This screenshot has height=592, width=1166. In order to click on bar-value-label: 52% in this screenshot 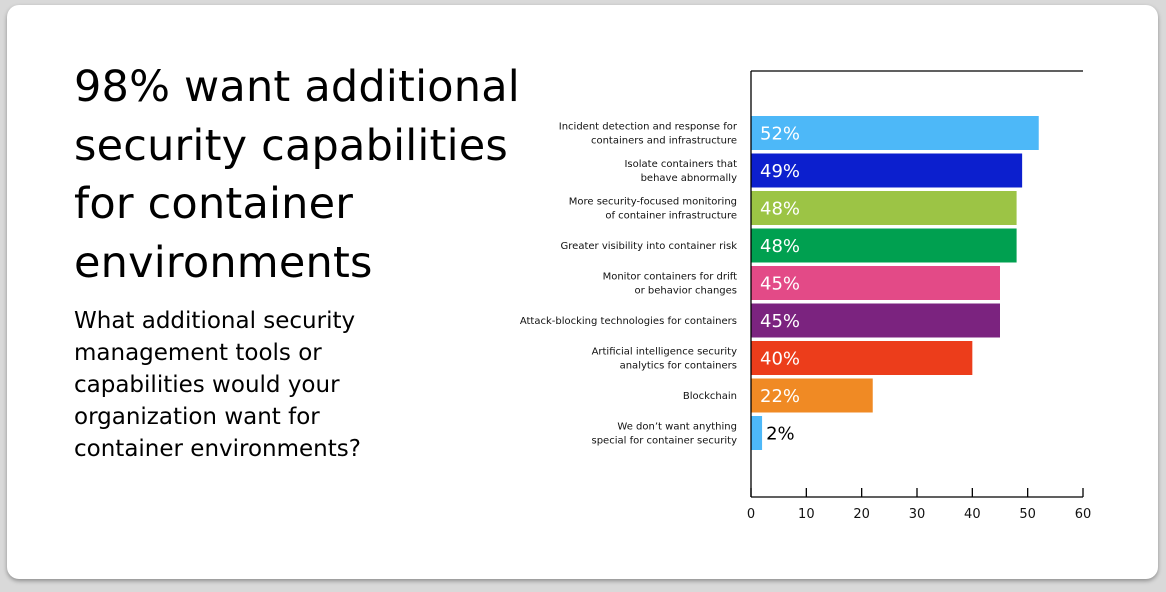, I will do `click(780, 134)`.